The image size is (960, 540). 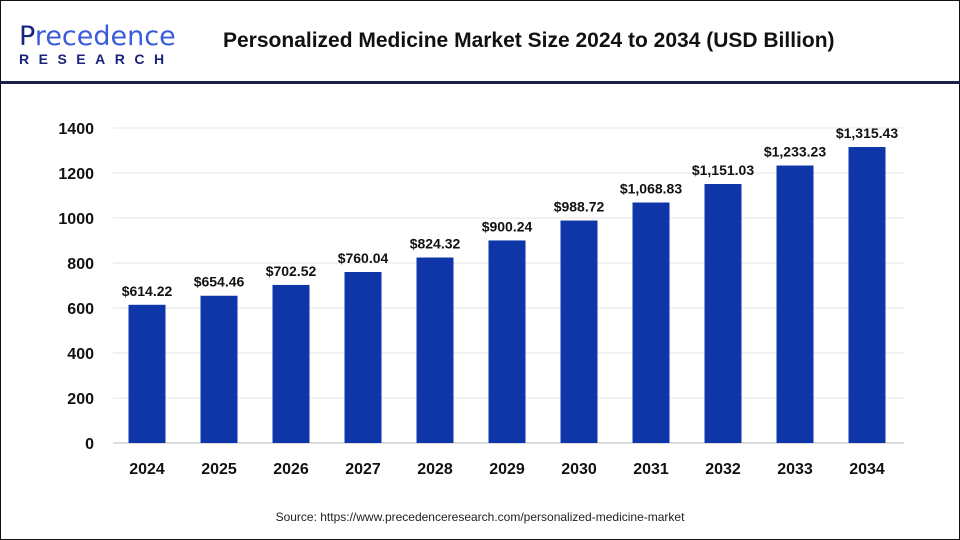 I want to click on data-label: $900.24, so click(x=507, y=226).